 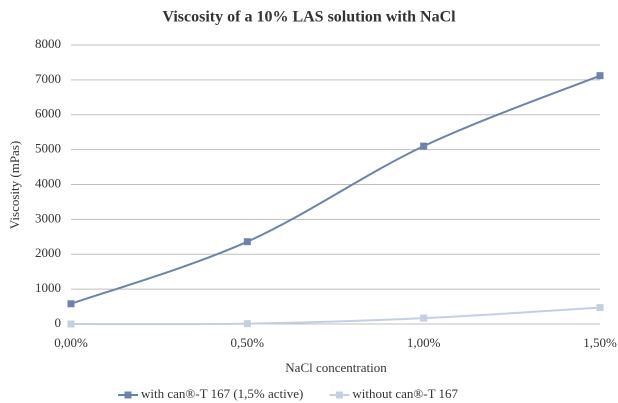 I want to click on y-axis-label: Viscosity (mPas), so click(x=14, y=185).